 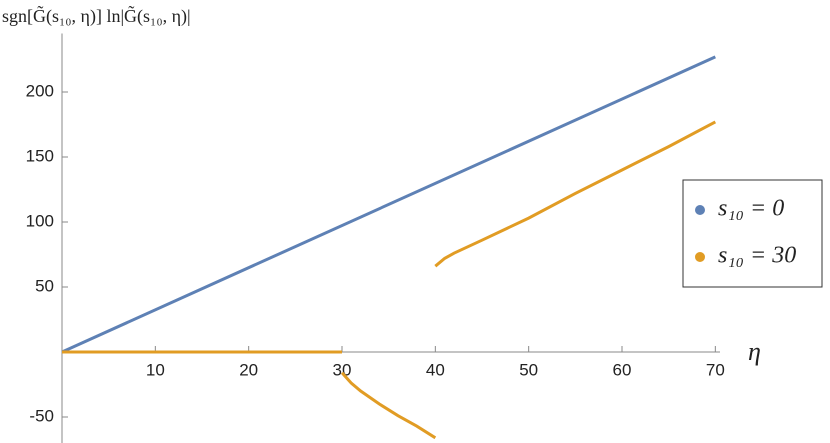 What do you see at coordinates (41, 415) in the screenshot?
I see `y-tick-label: -50` at bounding box center [41, 415].